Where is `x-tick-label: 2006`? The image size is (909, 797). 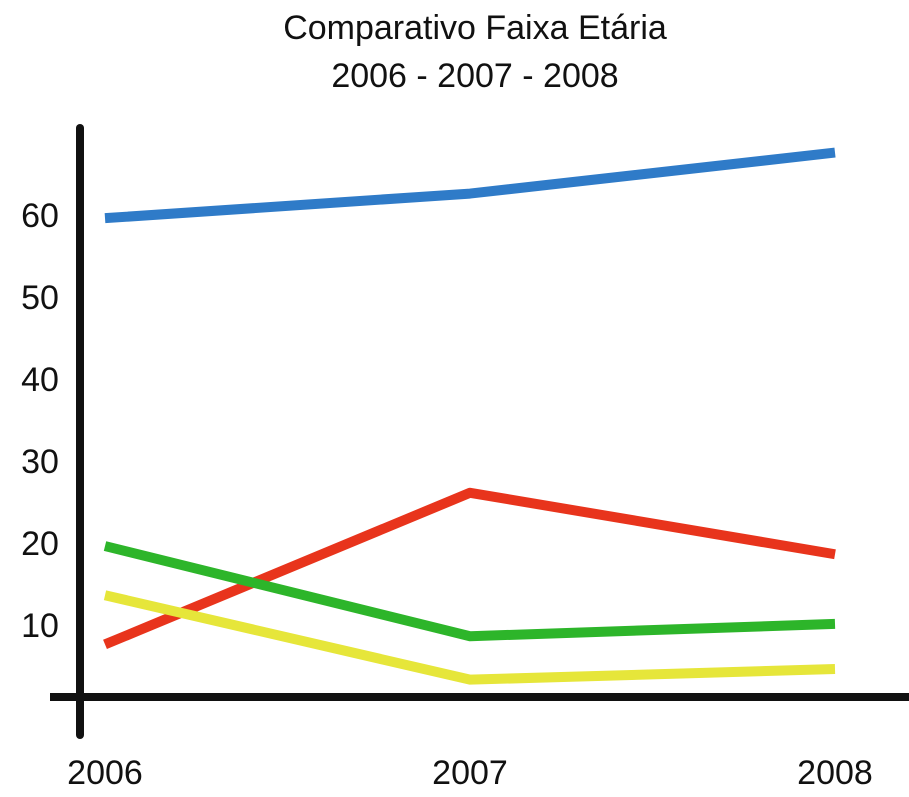
x-tick-label: 2006 is located at coordinates (105, 773).